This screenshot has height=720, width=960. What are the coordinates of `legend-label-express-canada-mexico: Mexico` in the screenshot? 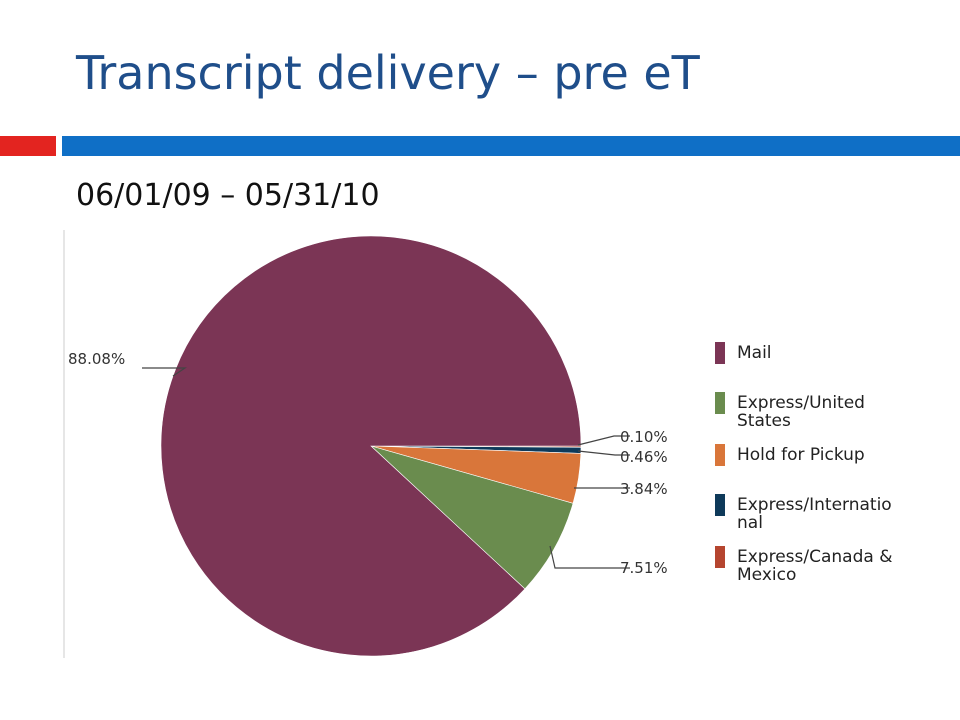 It's located at (766, 575).